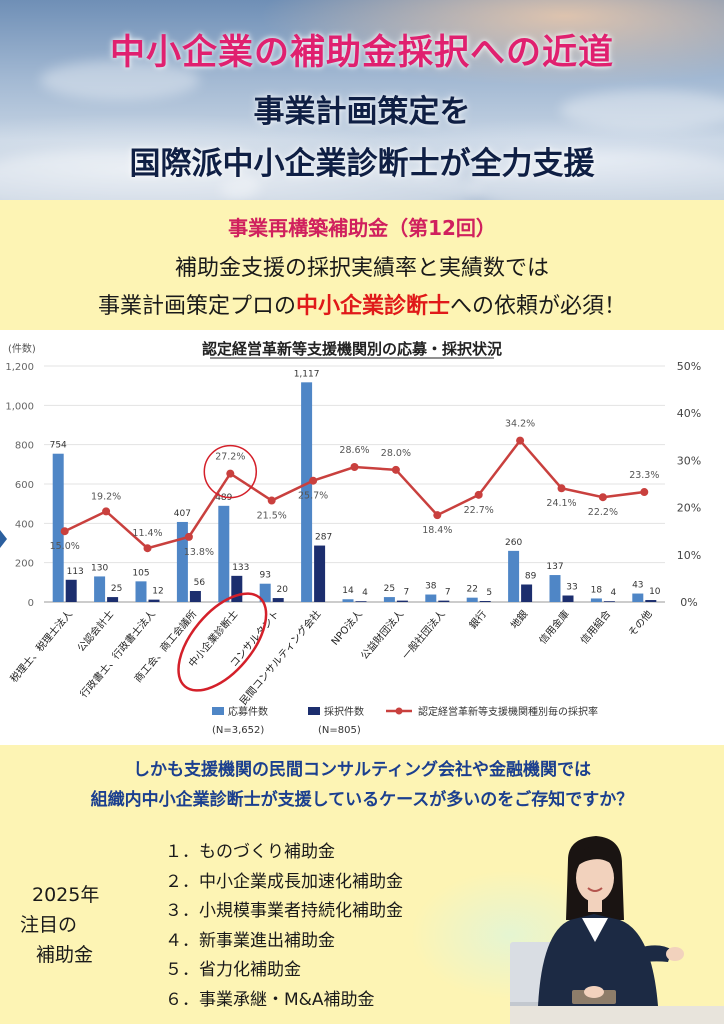 The height and width of the screenshot is (1024, 724). Describe the element at coordinates (106, 496) in the screenshot. I see `rate-label: 19.2%` at that location.